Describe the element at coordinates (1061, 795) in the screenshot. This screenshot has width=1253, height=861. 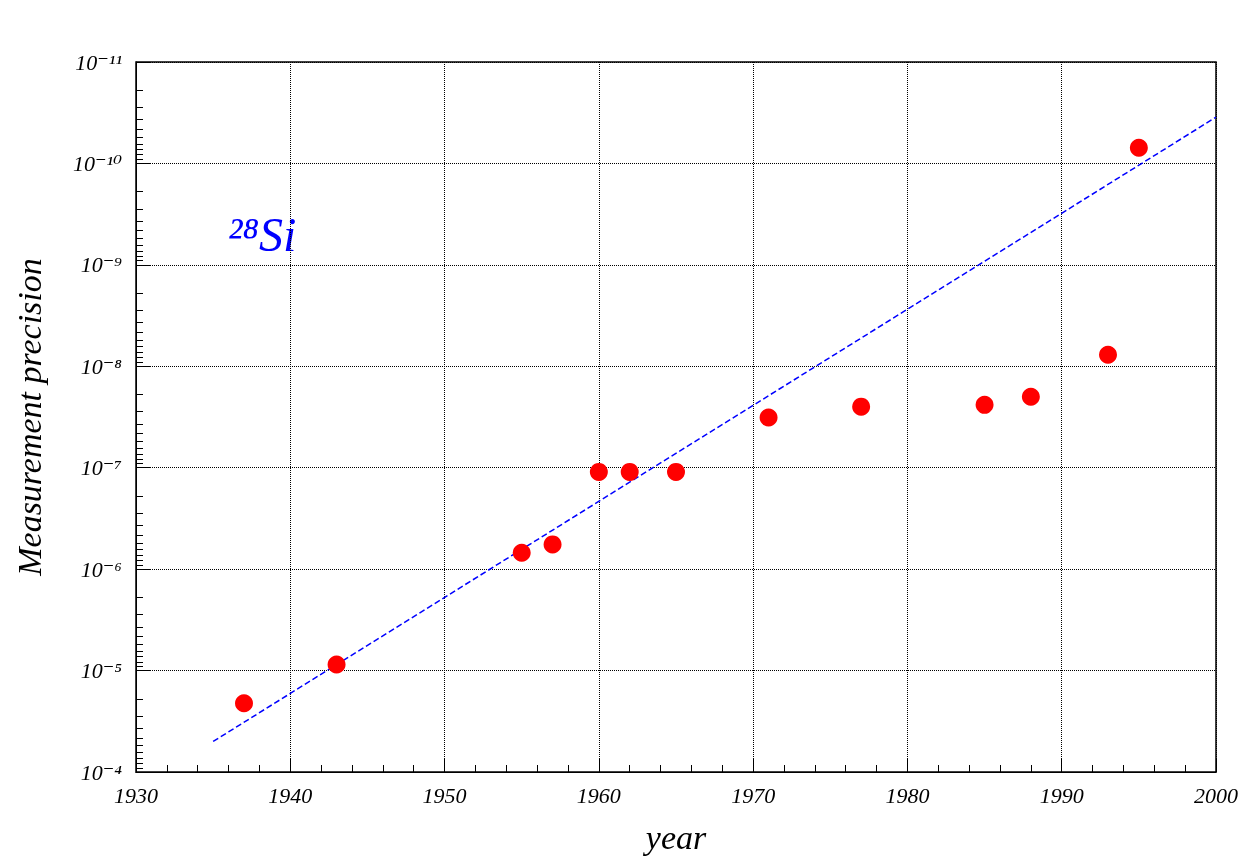
I see `x-tick-label: 1990` at that location.